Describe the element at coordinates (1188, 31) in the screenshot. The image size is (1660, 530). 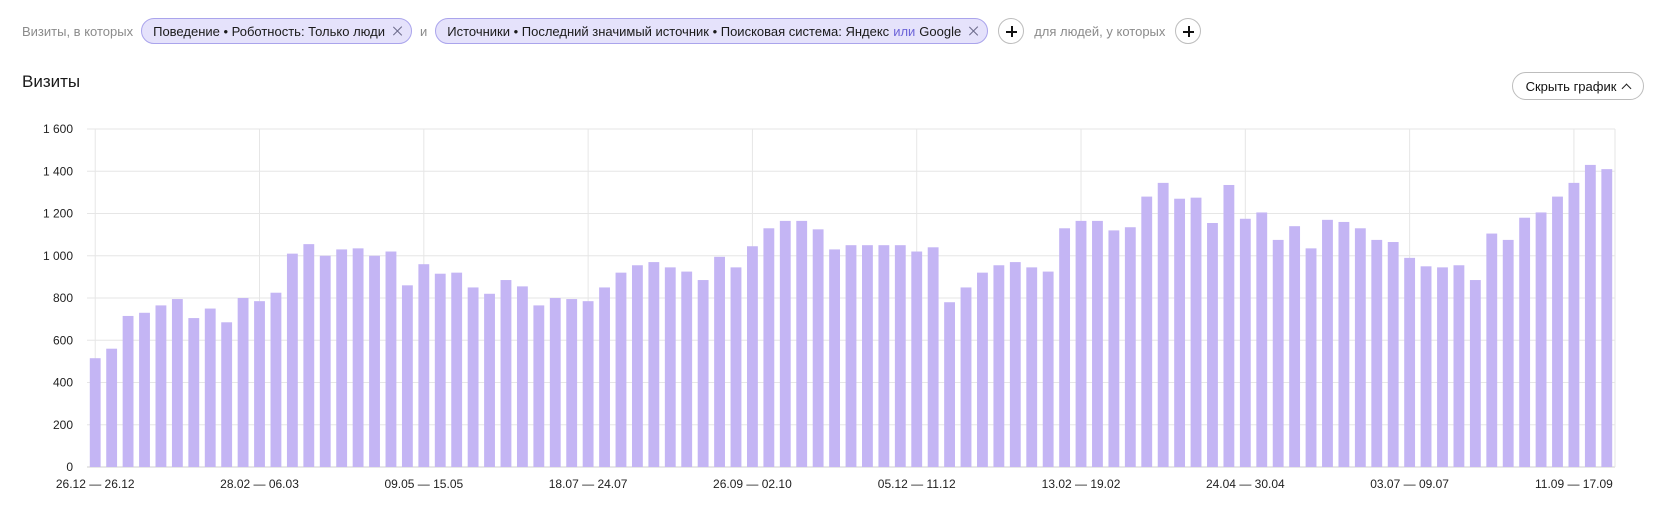
I see `add-people-filter-button` at that location.